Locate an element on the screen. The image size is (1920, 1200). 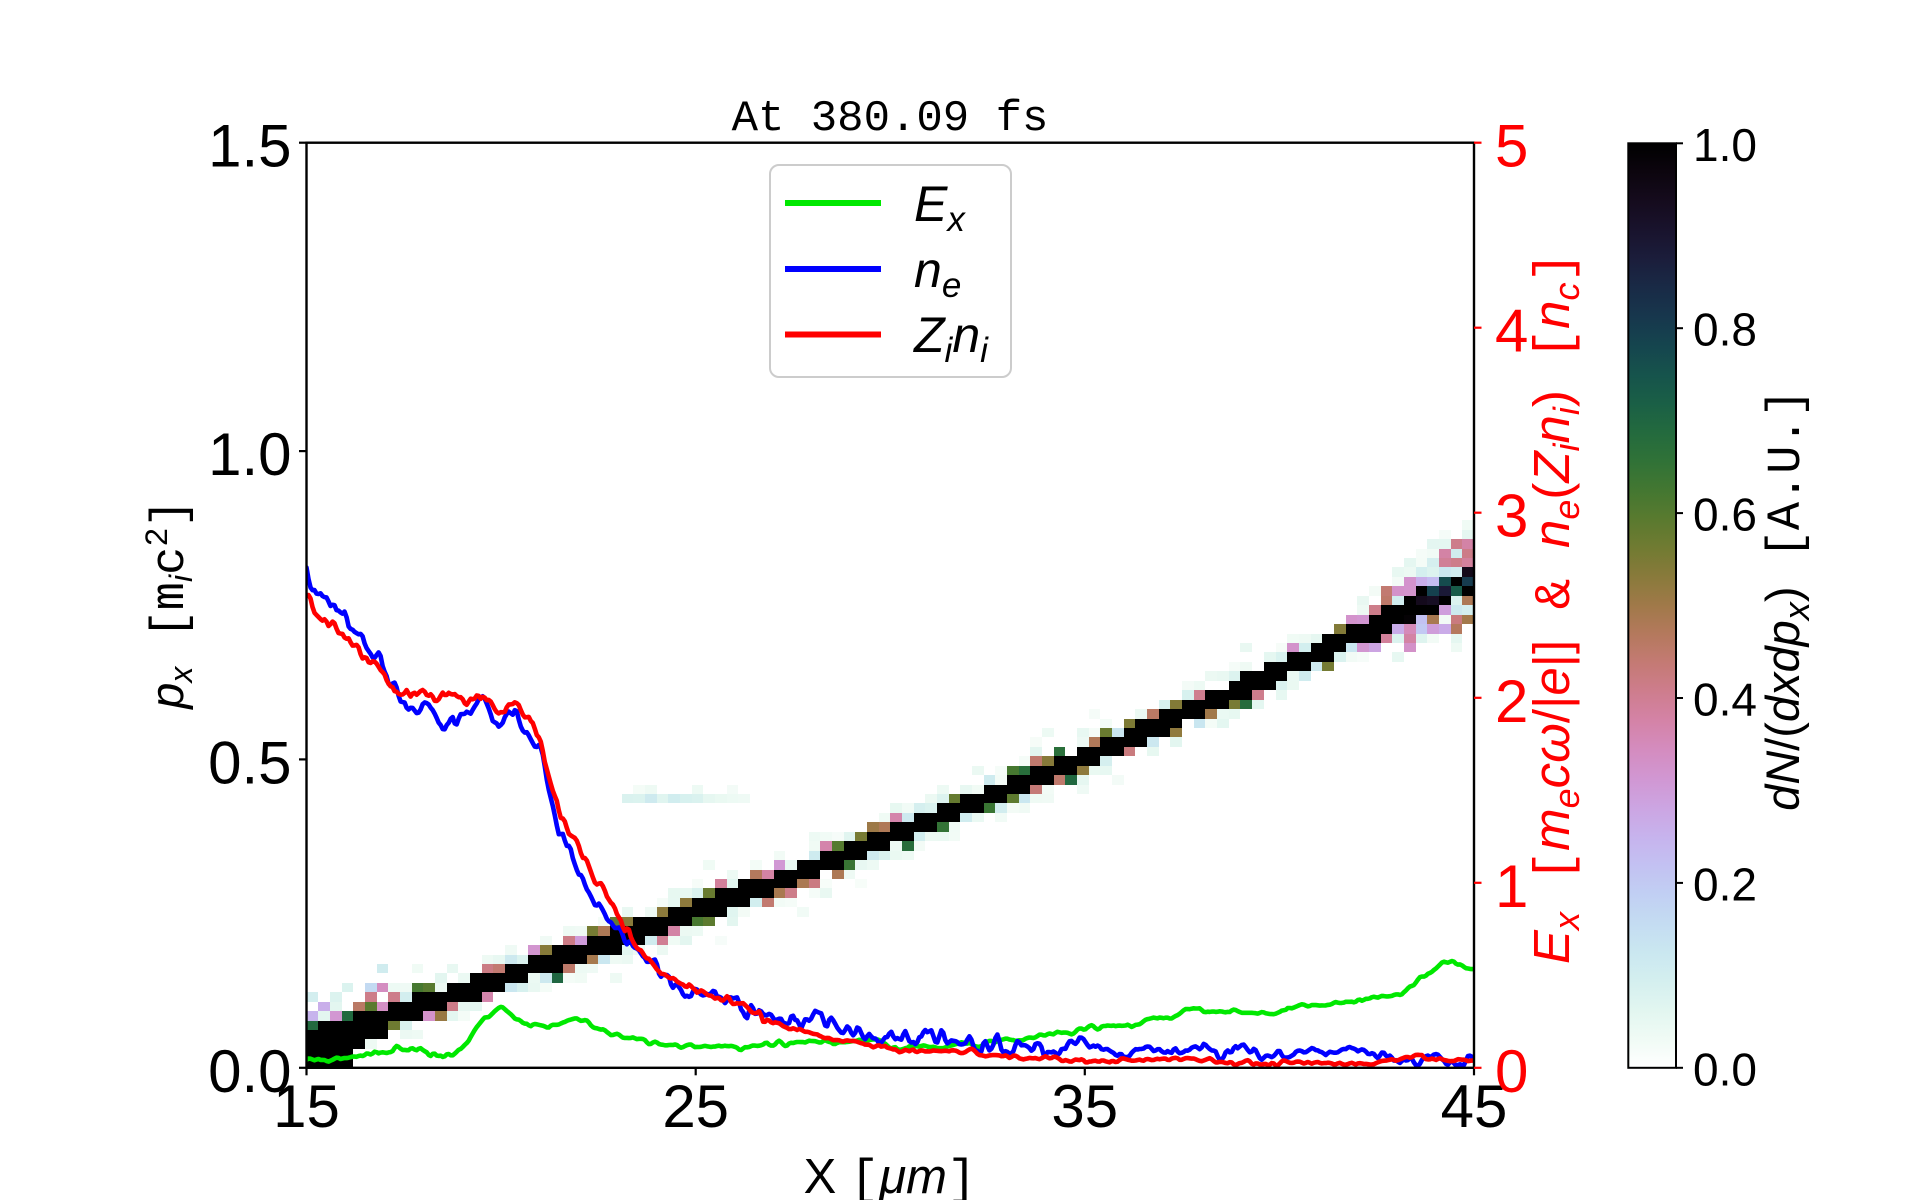
svg-text: 0.6 is located at coordinates (1725, 515).